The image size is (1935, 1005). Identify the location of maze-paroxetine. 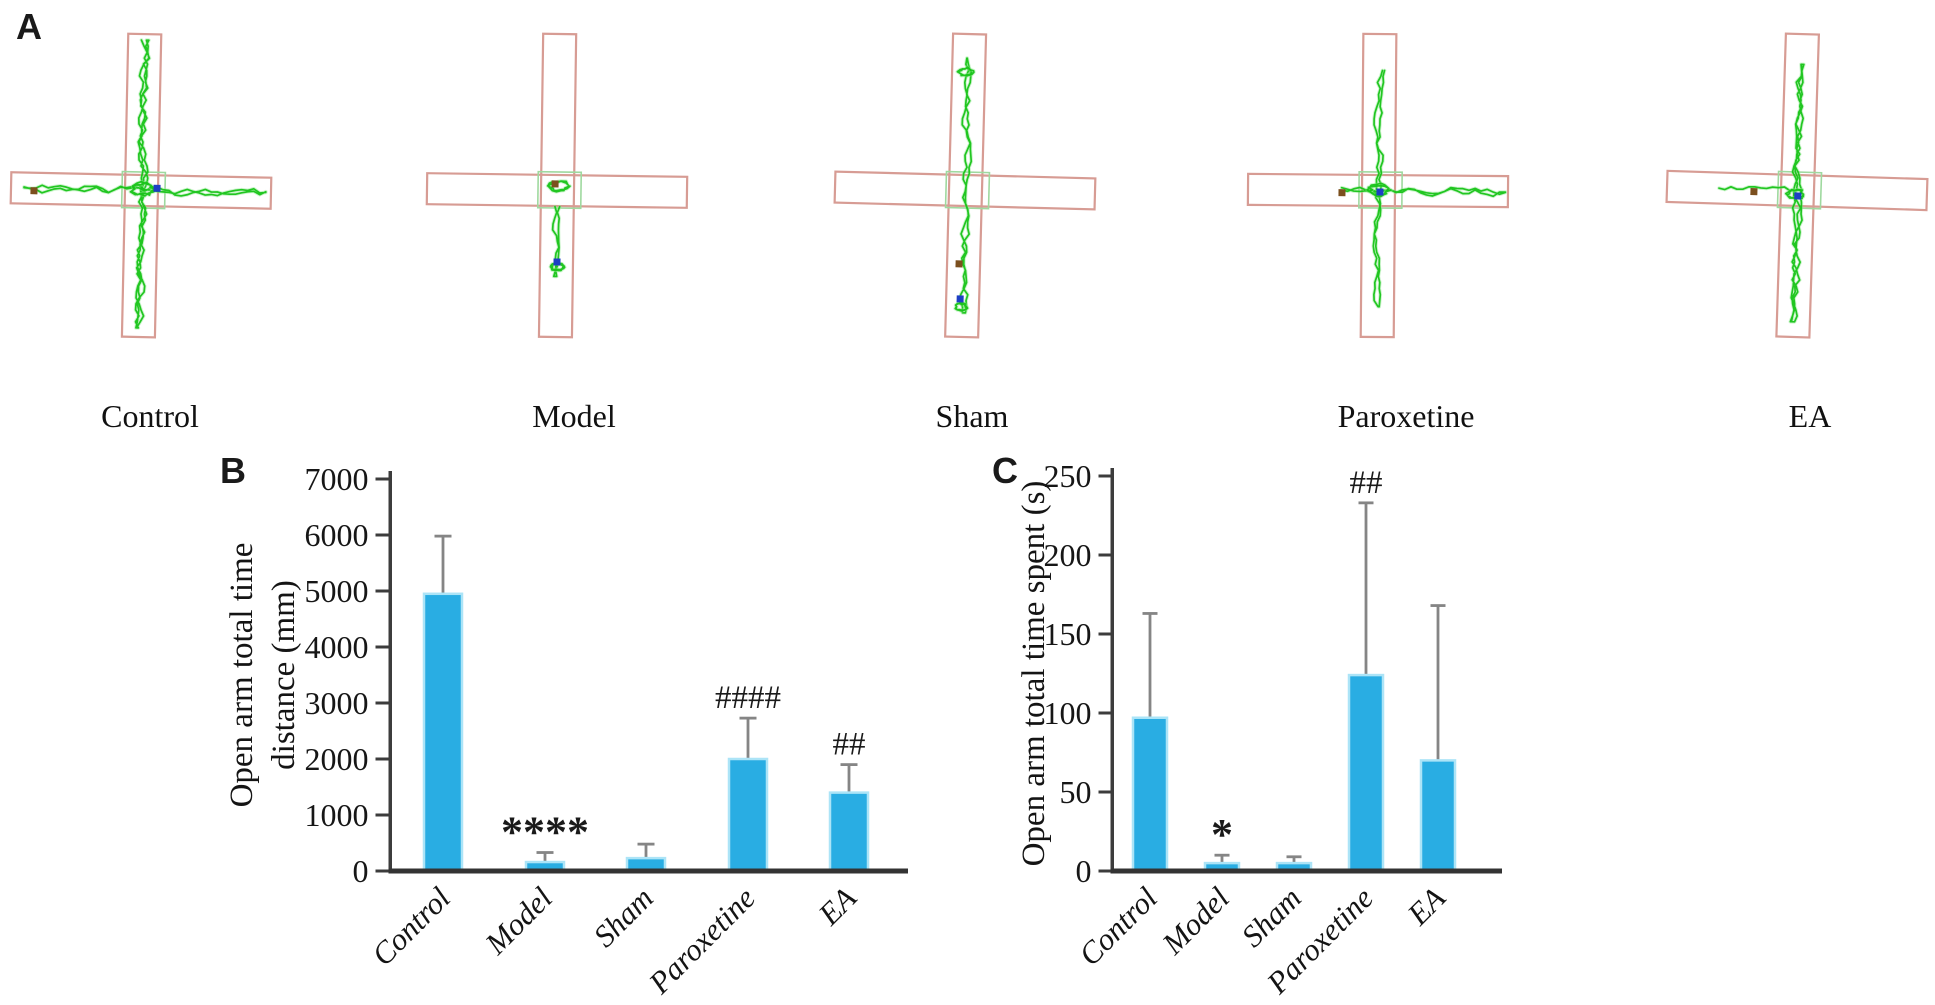
(1378, 185).